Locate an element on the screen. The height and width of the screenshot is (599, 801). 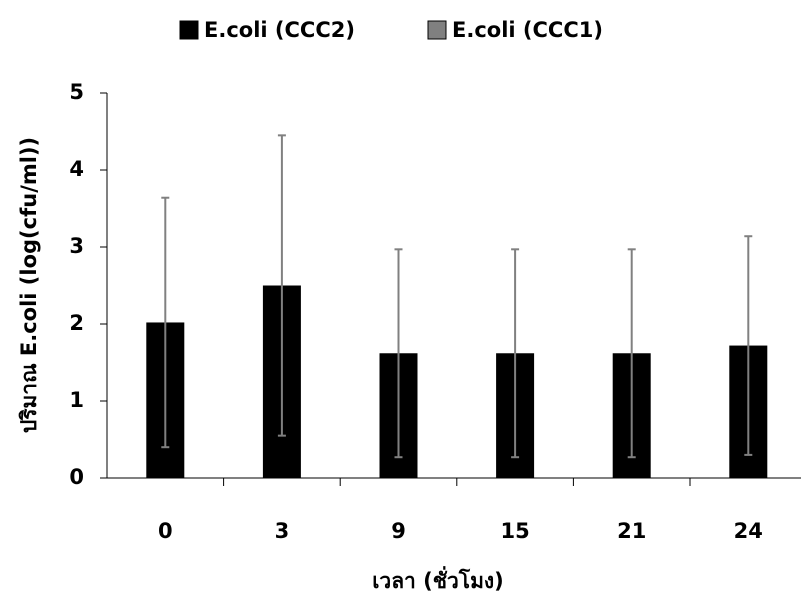
y-tick-label: 5 is located at coordinates (76, 92).